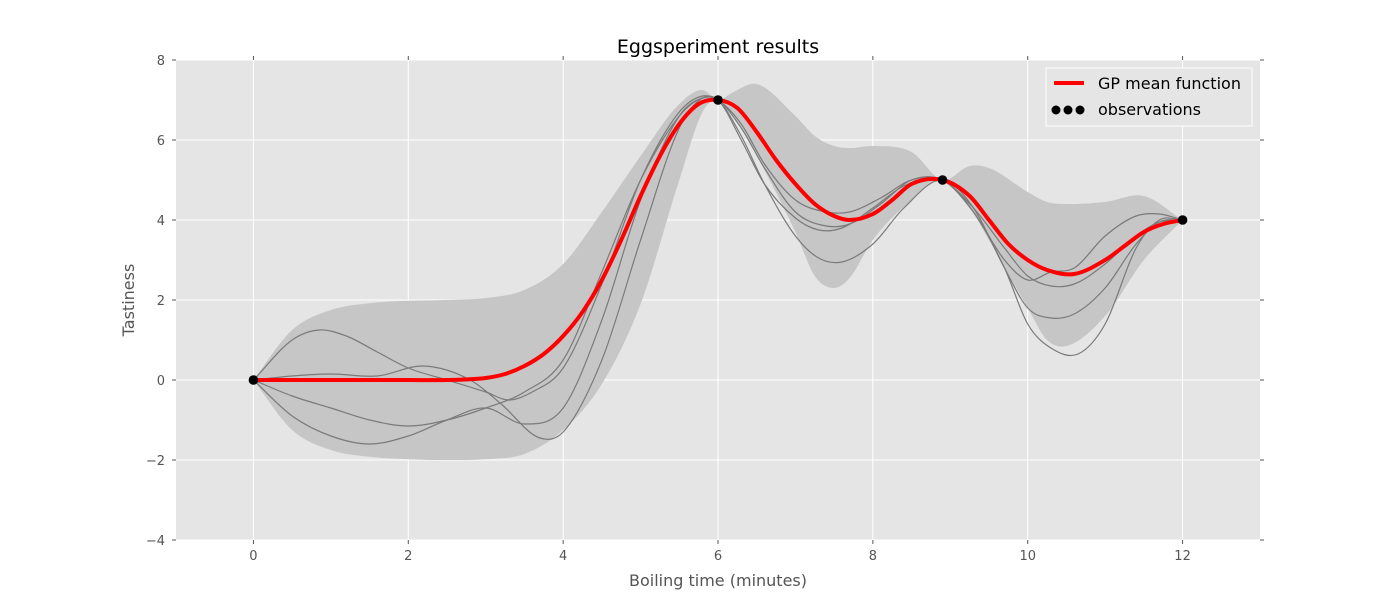 This screenshot has height=604, width=1400. What do you see at coordinates (1149, 109) in the screenshot?
I see `legend-observations-label: observations` at bounding box center [1149, 109].